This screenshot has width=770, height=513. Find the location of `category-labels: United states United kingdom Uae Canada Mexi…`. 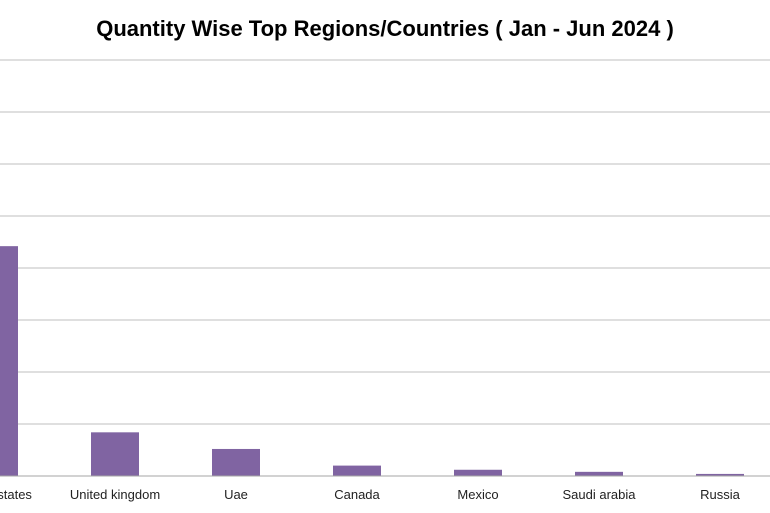

category-labels: United states United kingdom Uae Canada Mexi… is located at coordinates (370, 494).